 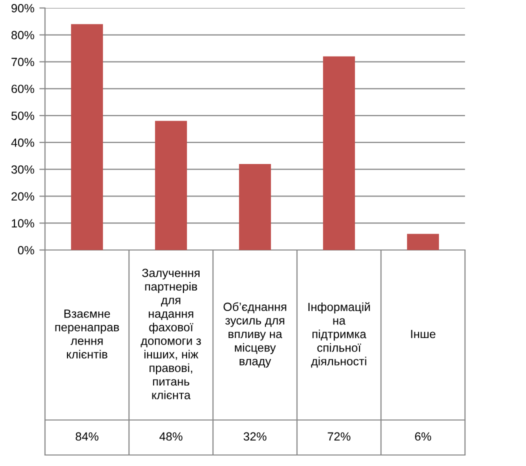 I want to click on y-tick-label: 50%, so click(x=22, y=116).